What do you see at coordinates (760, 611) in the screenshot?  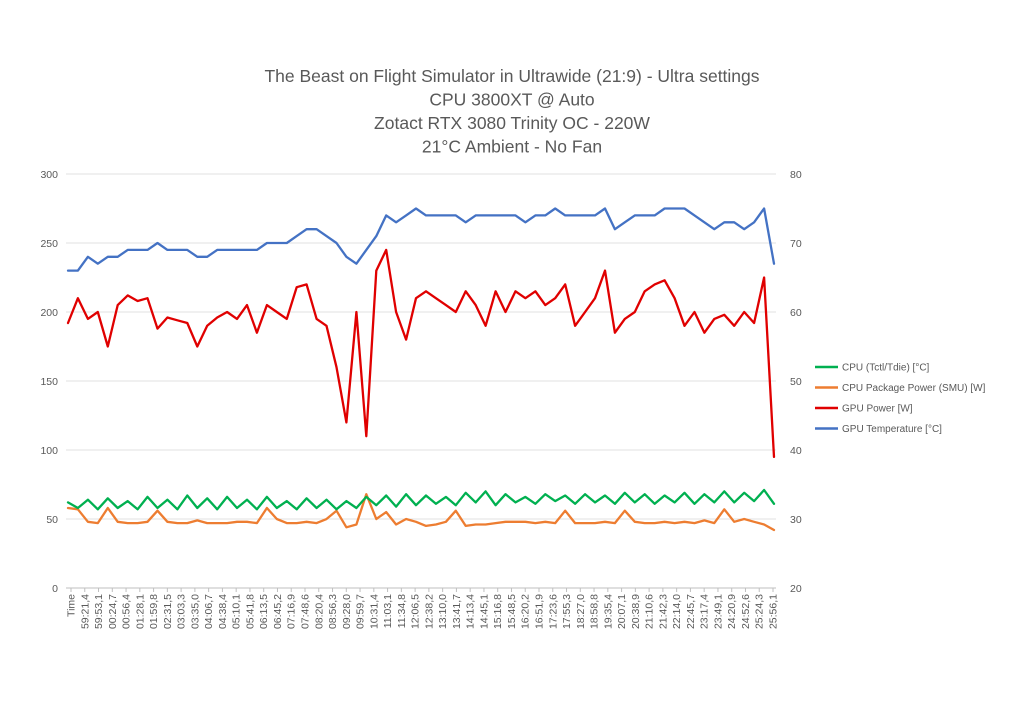 I see `x-tick-label: 25:24,3` at bounding box center [760, 611].